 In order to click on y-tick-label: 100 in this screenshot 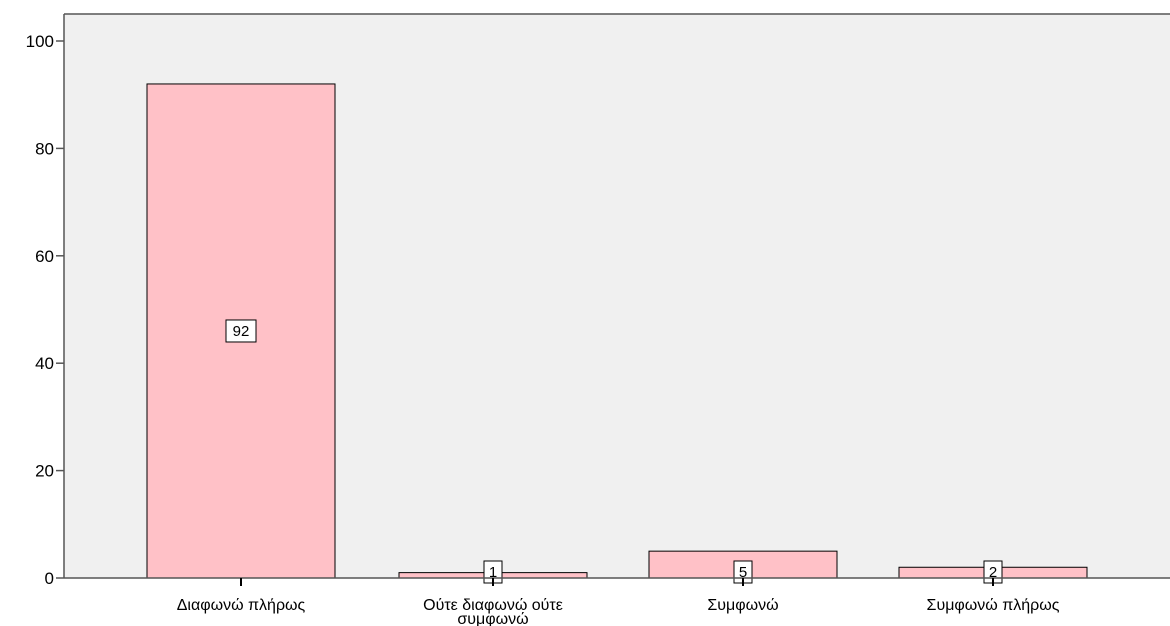, I will do `click(40, 41)`.